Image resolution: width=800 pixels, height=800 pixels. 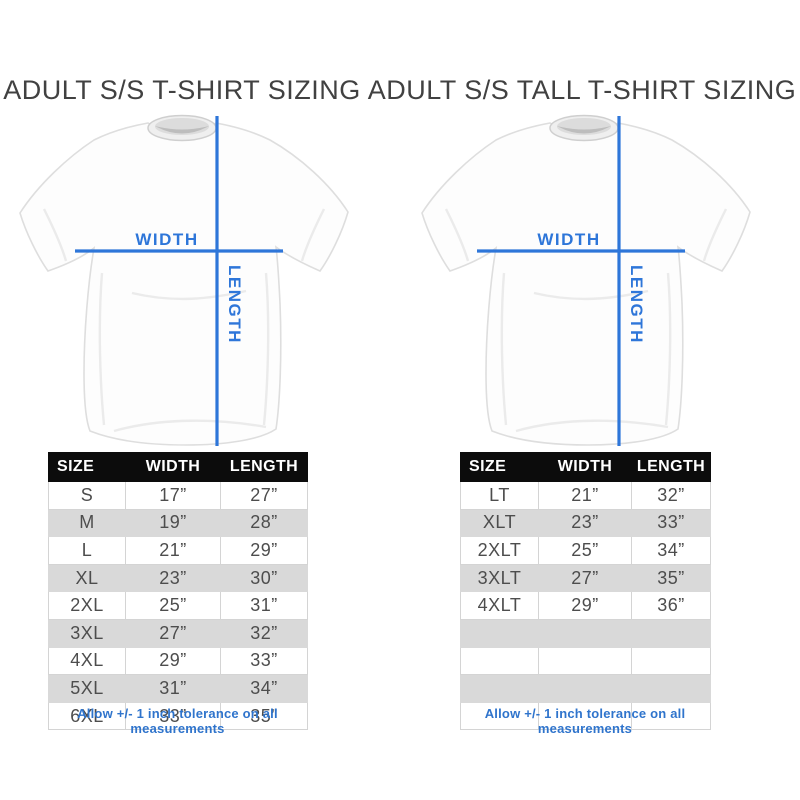 What do you see at coordinates (499, 495) in the screenshot?
I see `size-cell: LT` at bounding box center [499, 495].